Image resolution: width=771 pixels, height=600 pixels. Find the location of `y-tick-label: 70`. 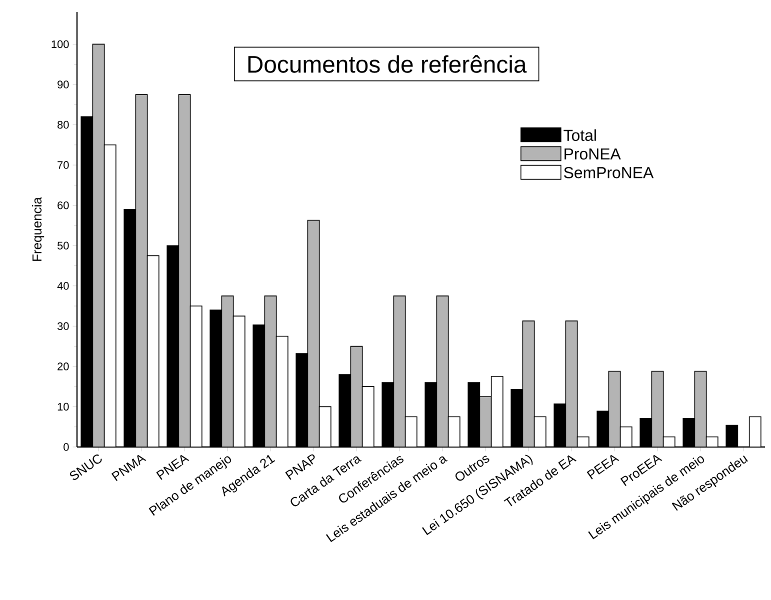

y-tick-label: 70 is located at coordinates (63, 165).